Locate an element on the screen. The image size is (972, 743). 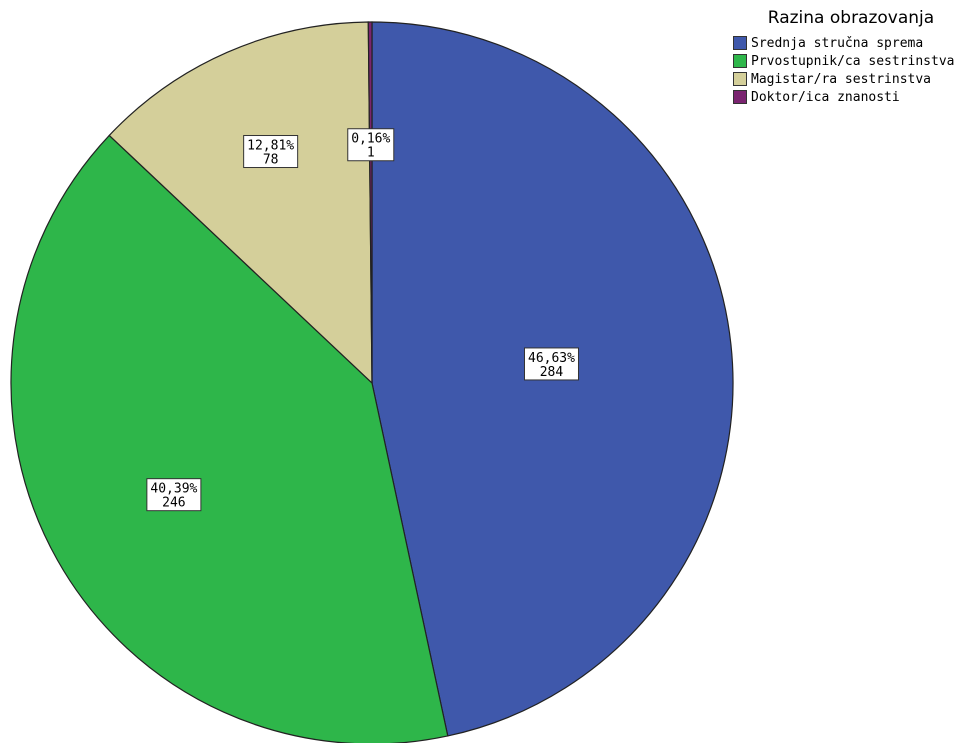
slice-label-3: 12,81%78 is located at coordinates (271, 152).